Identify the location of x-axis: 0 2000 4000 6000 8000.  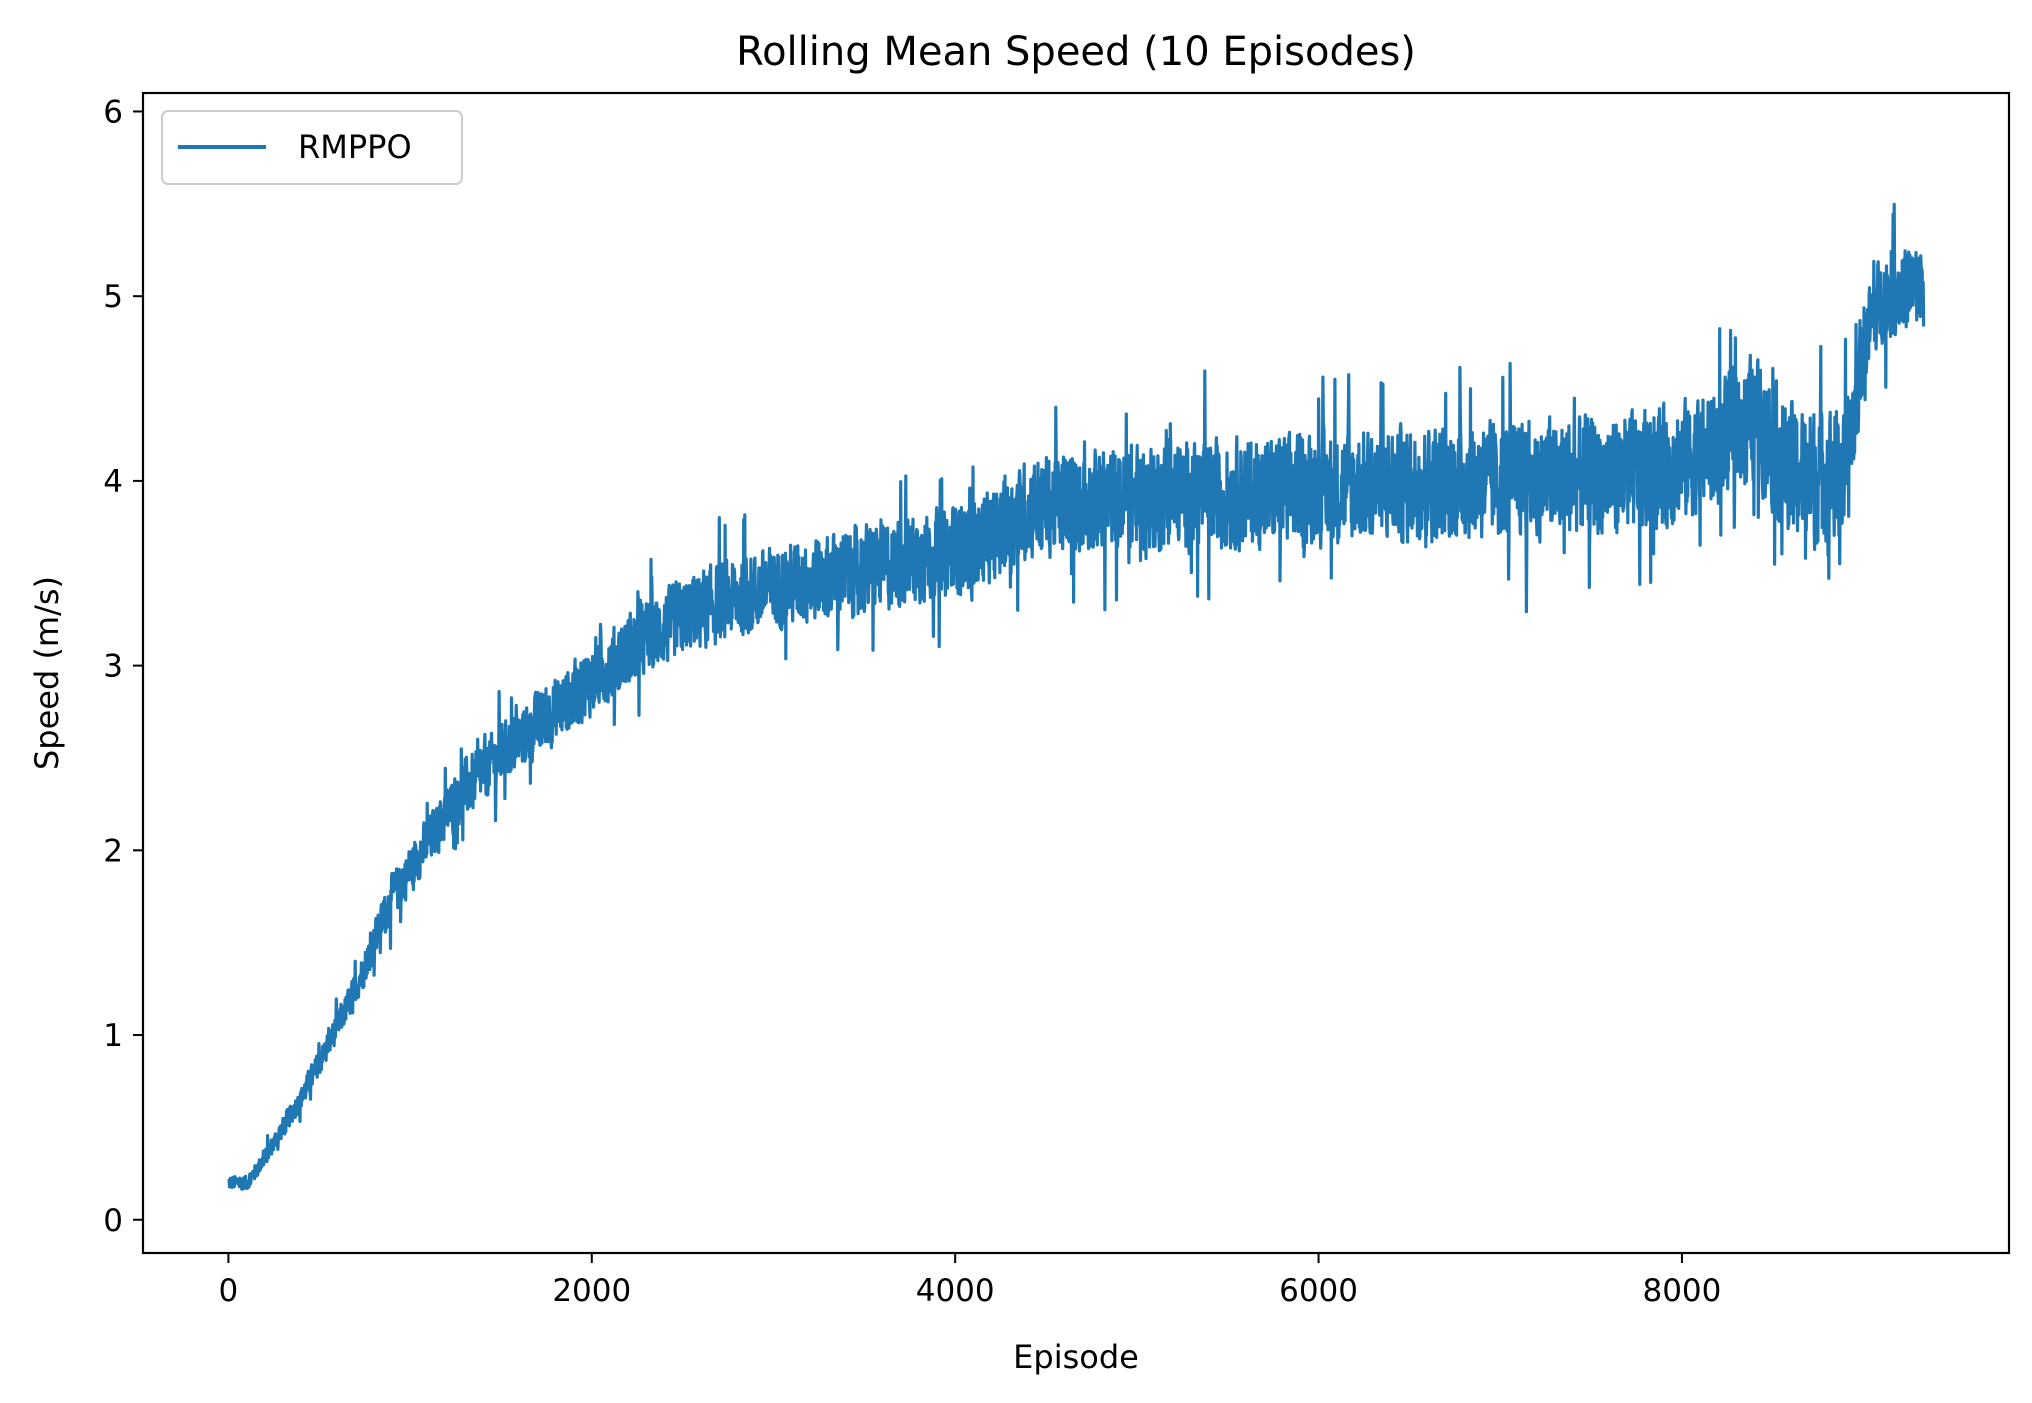
(970, 1281).